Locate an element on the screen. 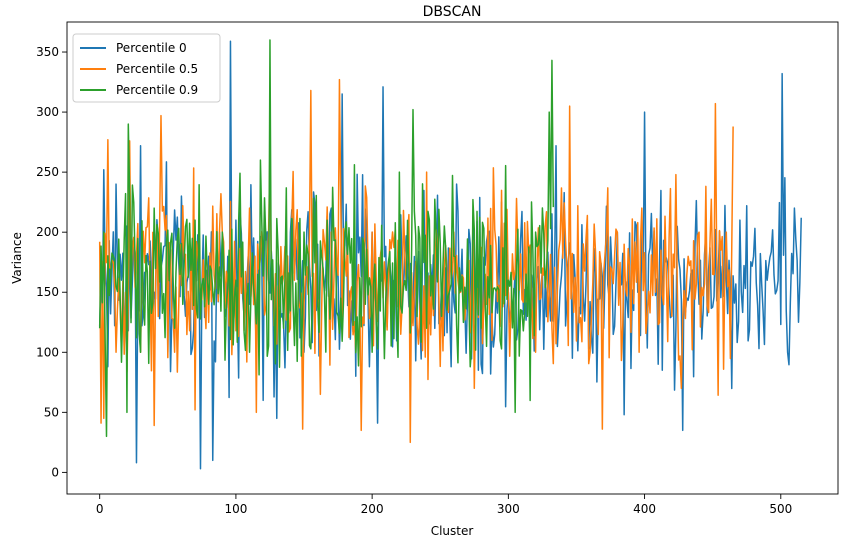  y-tick-label: 200 is located at coordinates (47, 232).